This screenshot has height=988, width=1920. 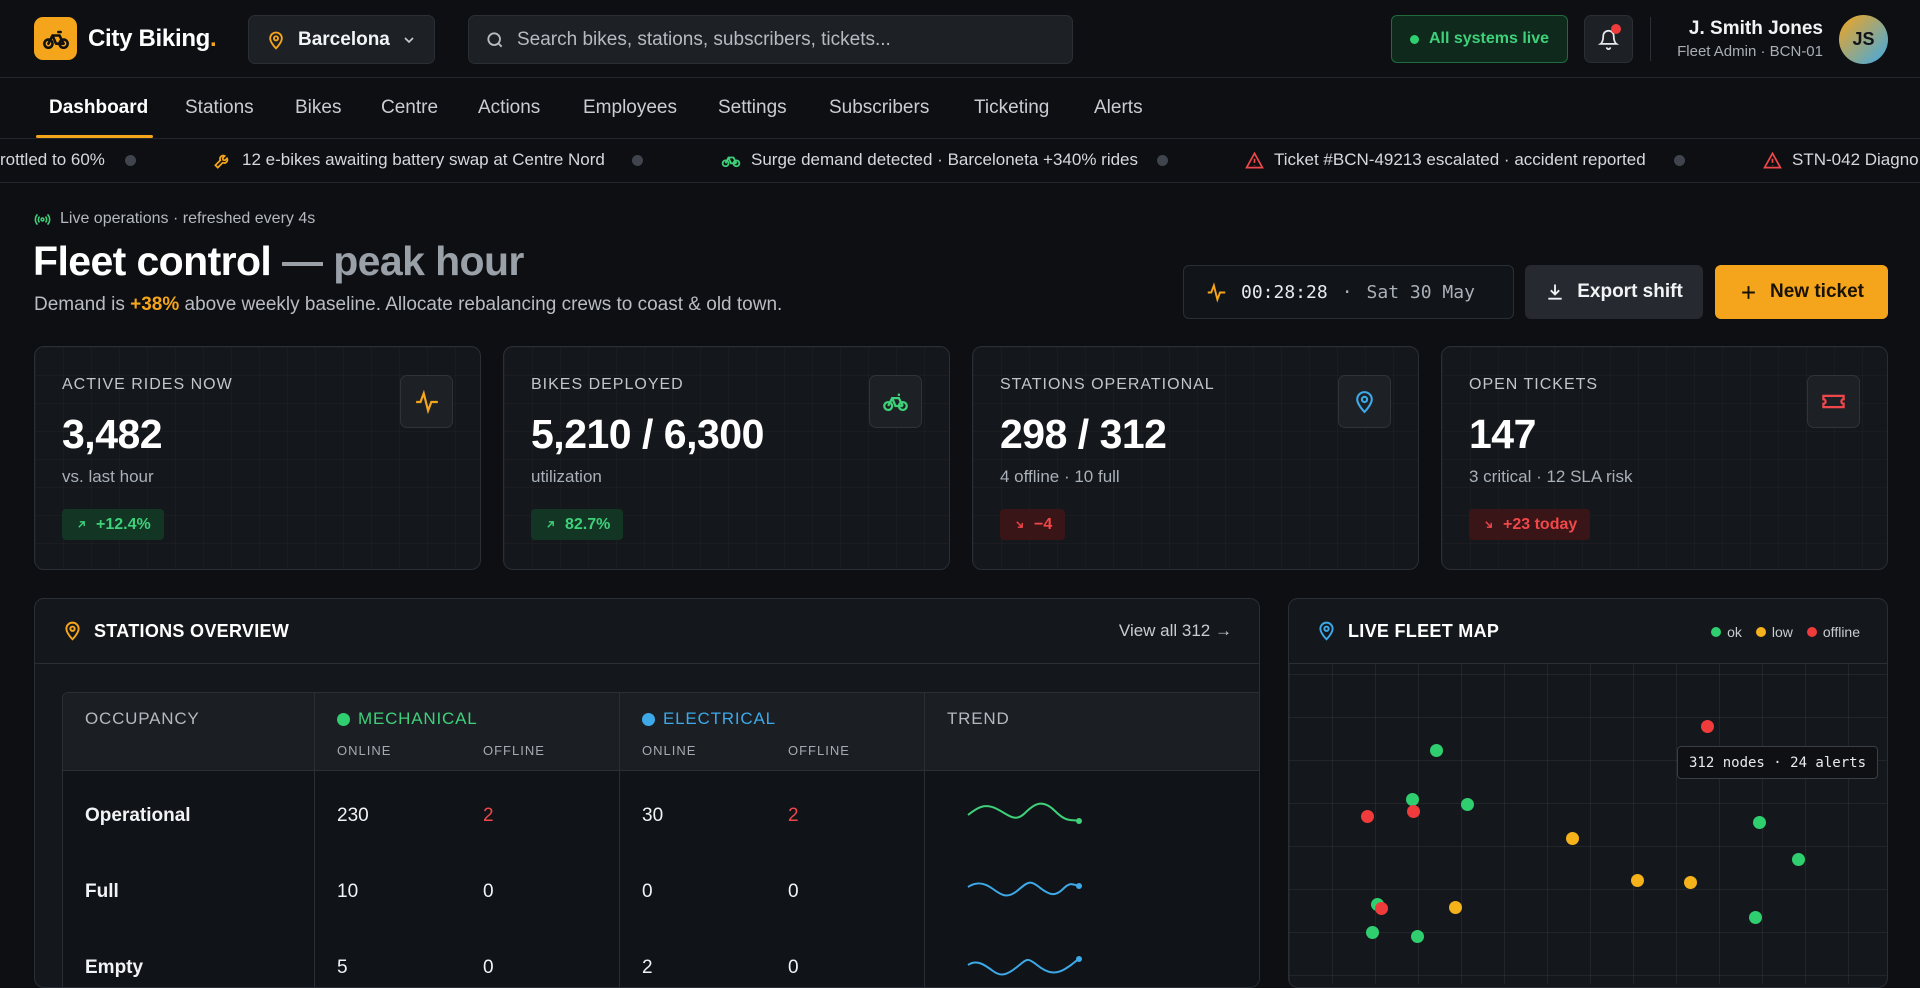 I want to click on bell-icon, so click(x=1608, y=39).